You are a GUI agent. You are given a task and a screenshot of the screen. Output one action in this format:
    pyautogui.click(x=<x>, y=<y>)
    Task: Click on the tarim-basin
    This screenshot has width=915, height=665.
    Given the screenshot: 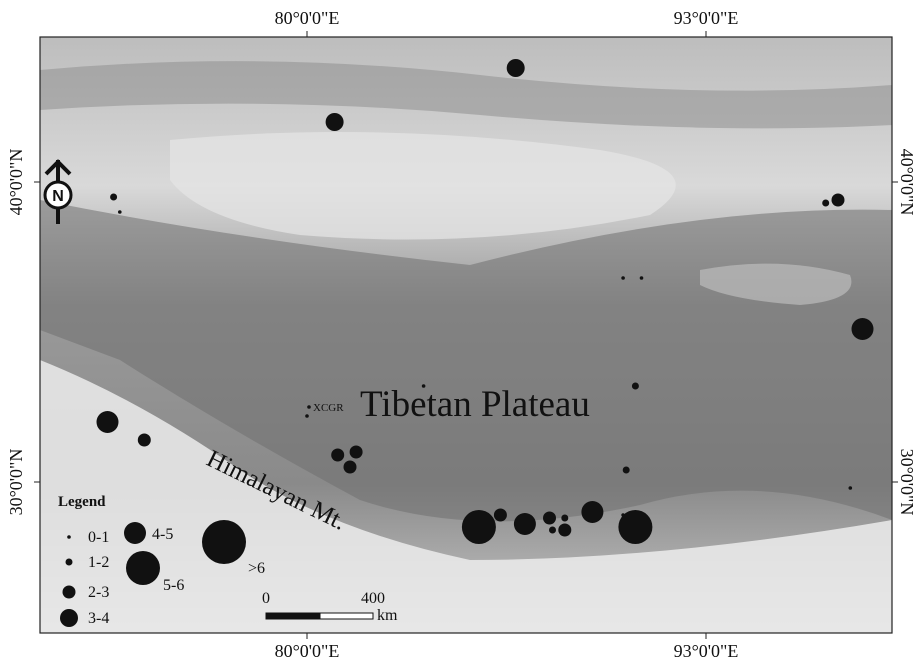 What is the action you would take?
    pyautogui.click(x=423, y=186)
    